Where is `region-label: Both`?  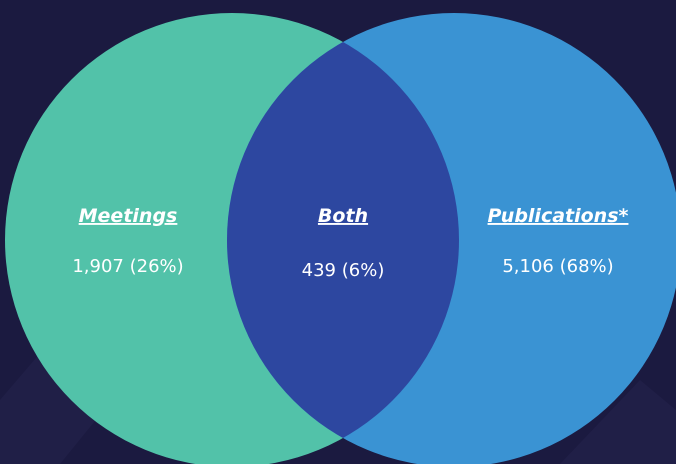 region-label: Both is located at coordinates (343, 216).